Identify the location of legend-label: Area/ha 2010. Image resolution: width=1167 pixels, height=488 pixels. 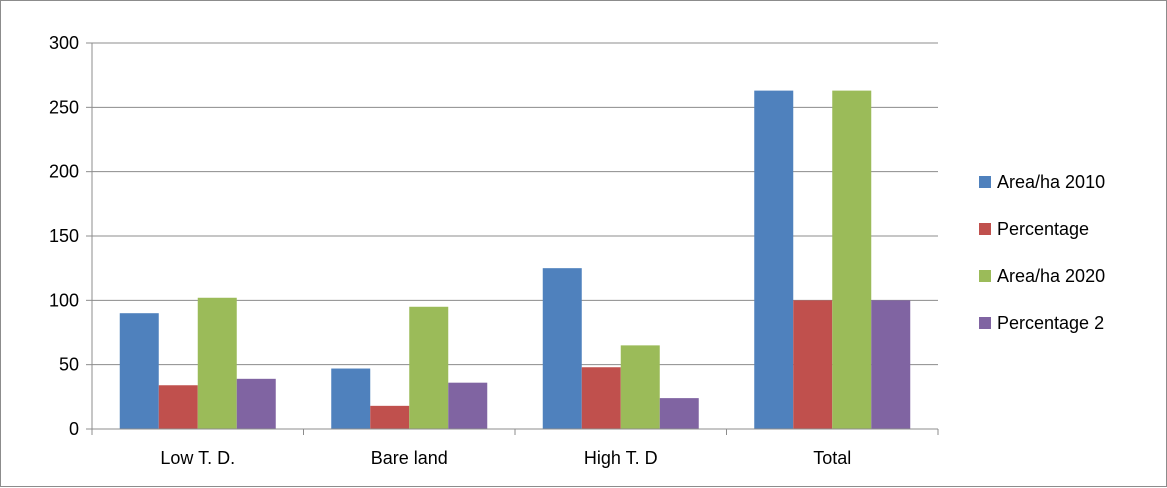
(1051, 182).